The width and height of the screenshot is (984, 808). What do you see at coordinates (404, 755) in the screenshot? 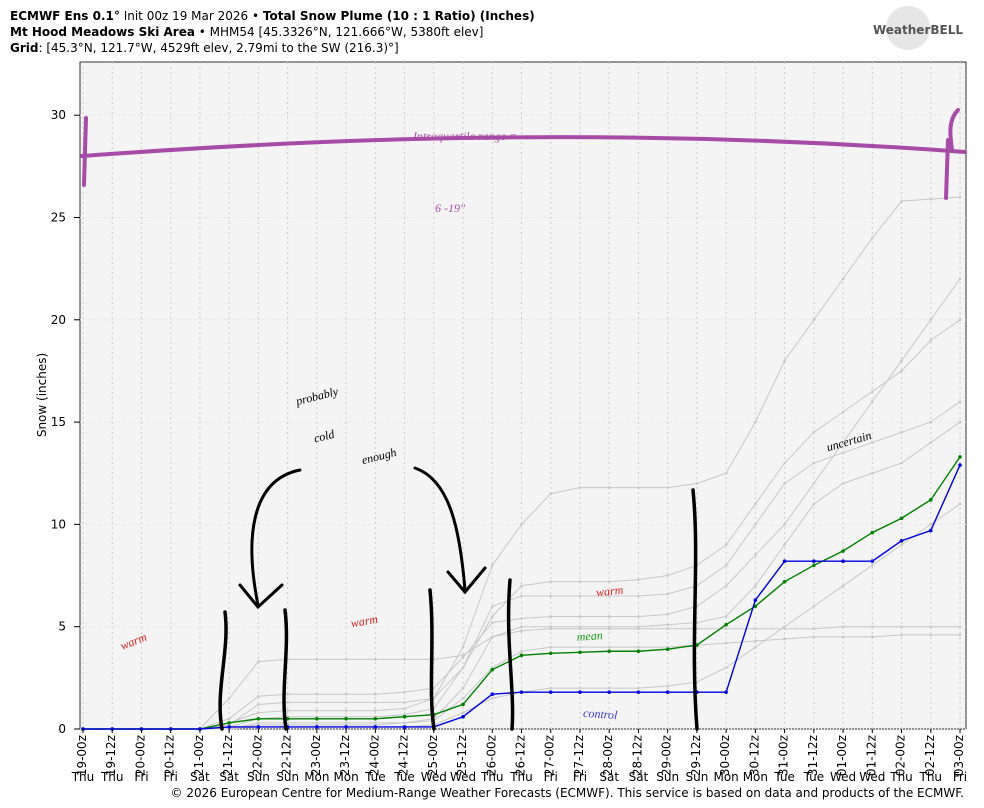
I see `x-tick-label: 24-12z` at bounding box center [404, 755].